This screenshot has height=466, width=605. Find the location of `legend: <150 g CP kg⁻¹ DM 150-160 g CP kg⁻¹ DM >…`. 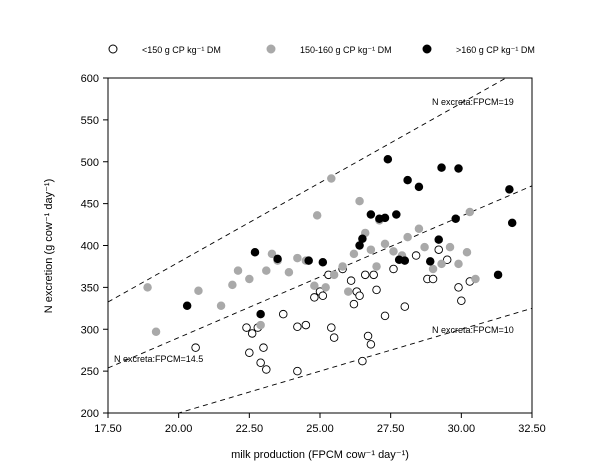

legend: <150 g CP kg⁻¹ DM 150-160 g CP kg⁻¹ DM >… is located at coordinates (321, 49).